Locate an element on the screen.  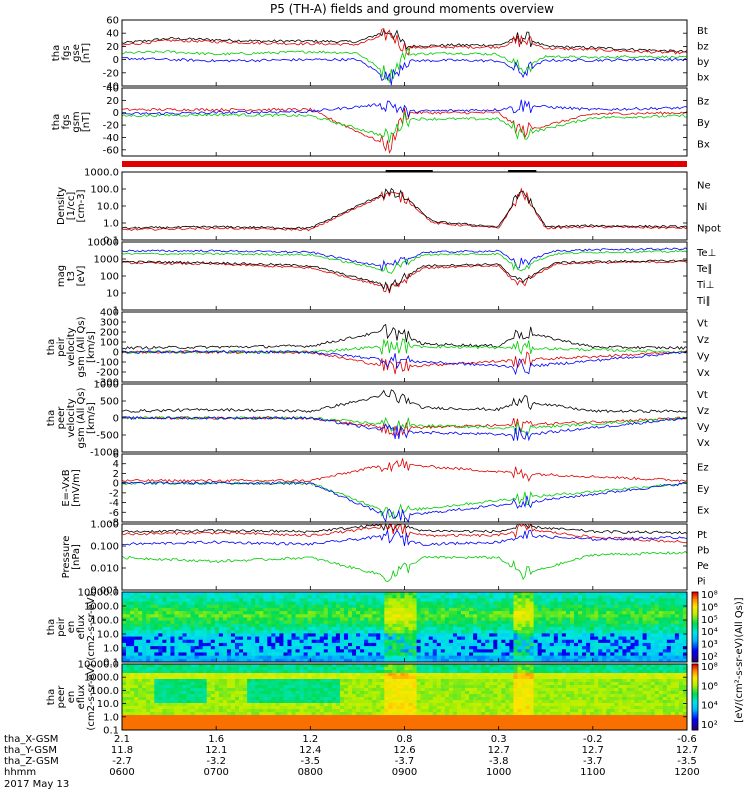
legend-entry: Vz is located at coordinates (703, 340).